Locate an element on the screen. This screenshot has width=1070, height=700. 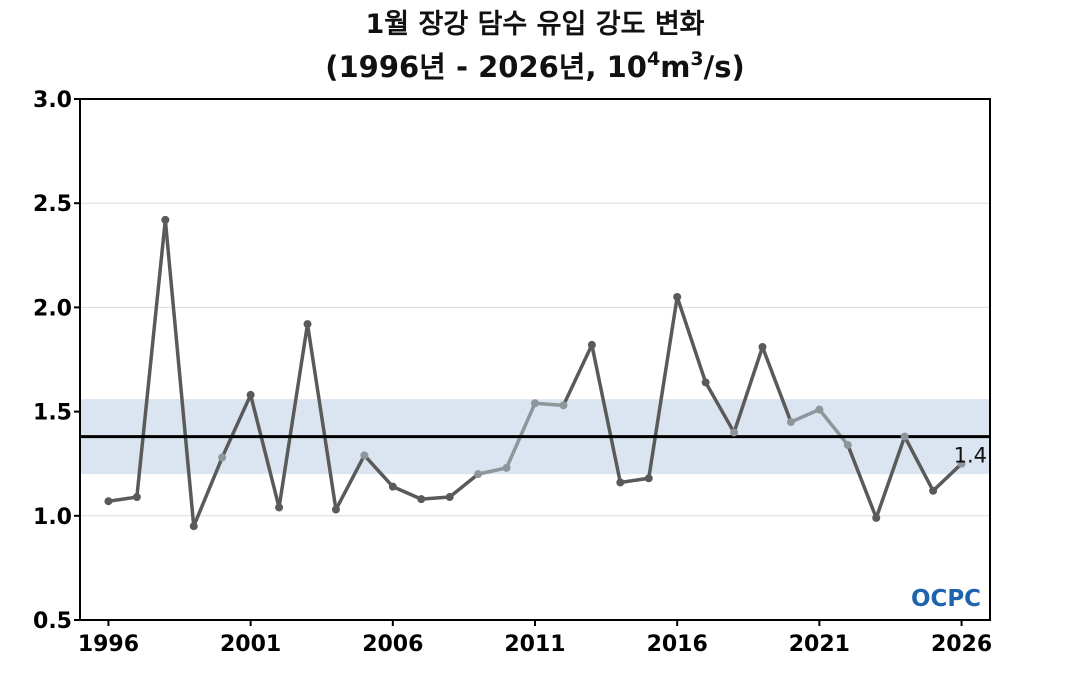
ocpc-logo: OCPC is located at coordinates (946, 599).